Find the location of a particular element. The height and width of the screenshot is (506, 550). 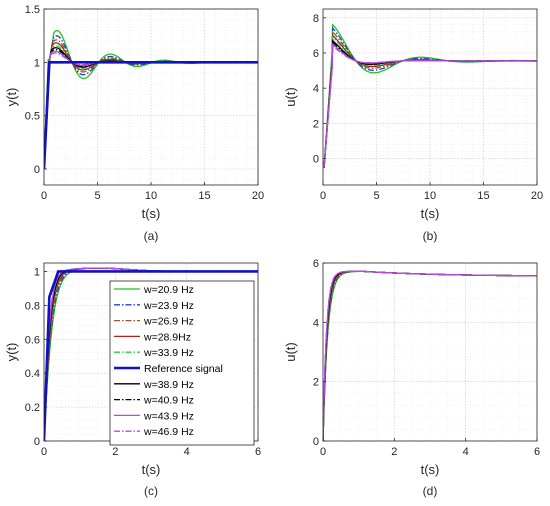

legend-label: Reference signal is located at coordinates (183, 369).